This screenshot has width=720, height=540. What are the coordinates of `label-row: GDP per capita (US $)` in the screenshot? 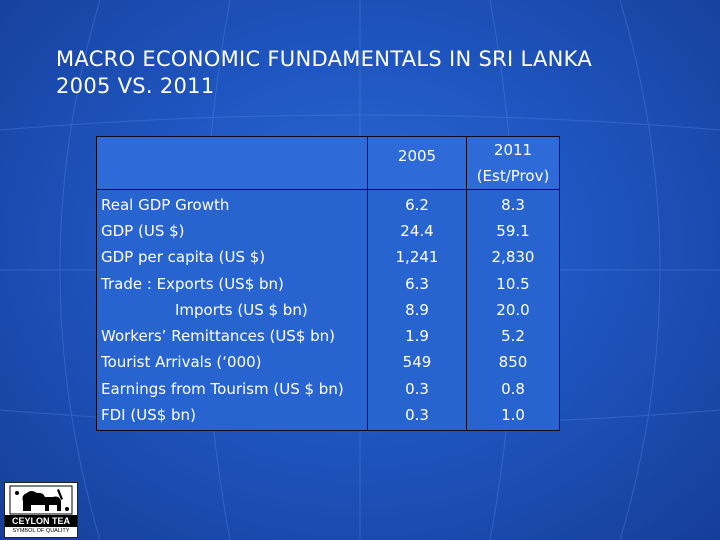 It's located at (183, 257).